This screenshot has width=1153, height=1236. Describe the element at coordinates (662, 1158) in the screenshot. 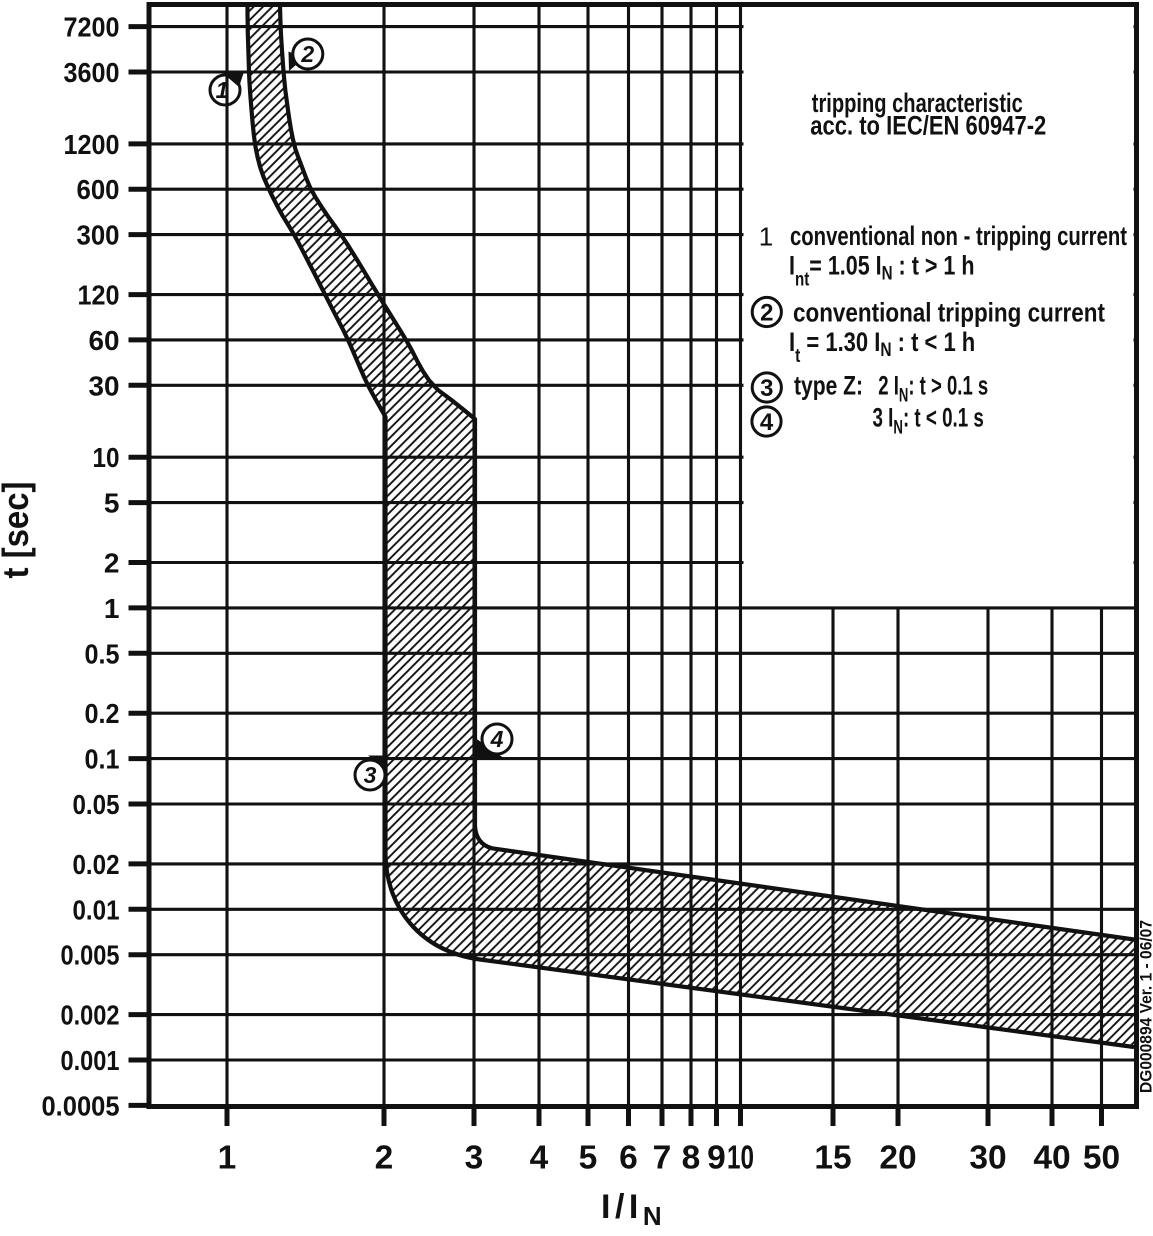

I see `svg-text: 7` at that location.